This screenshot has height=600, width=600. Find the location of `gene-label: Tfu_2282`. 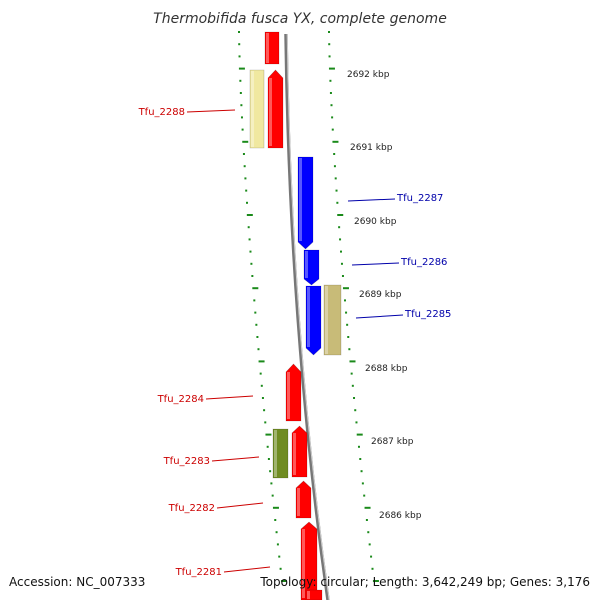

gene-label: Tfu_2282 is located at coordinates (191, 508).